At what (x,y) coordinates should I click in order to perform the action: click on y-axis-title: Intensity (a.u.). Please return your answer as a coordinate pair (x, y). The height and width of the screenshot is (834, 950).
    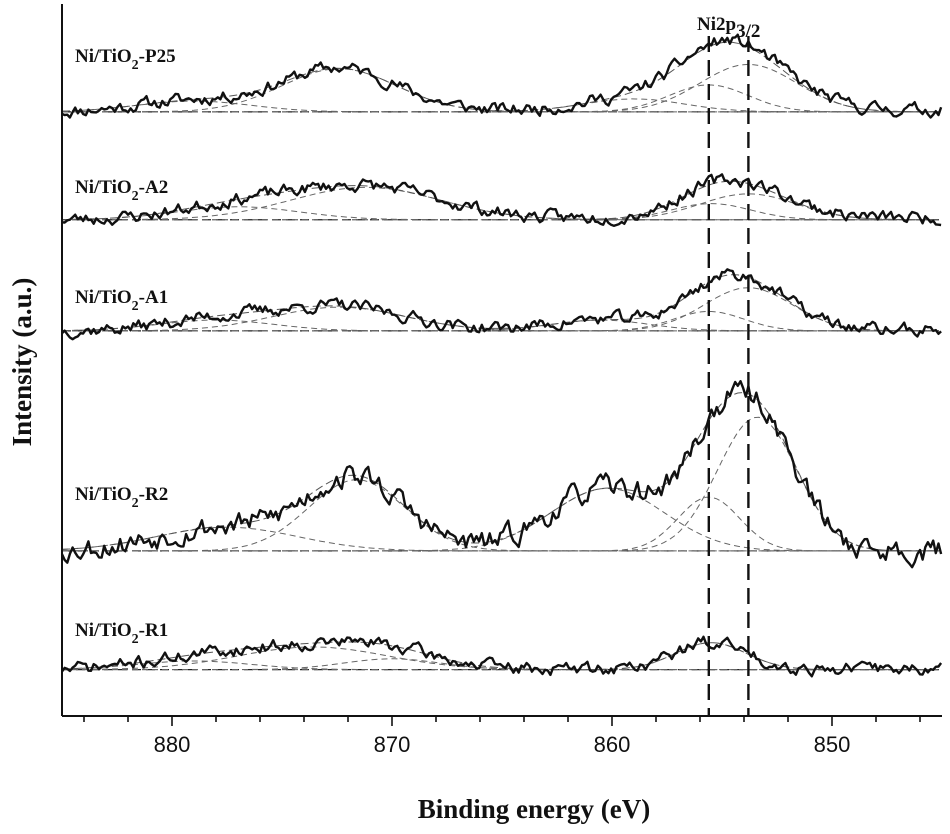
    Looking at the image, I should click on (22, 362).